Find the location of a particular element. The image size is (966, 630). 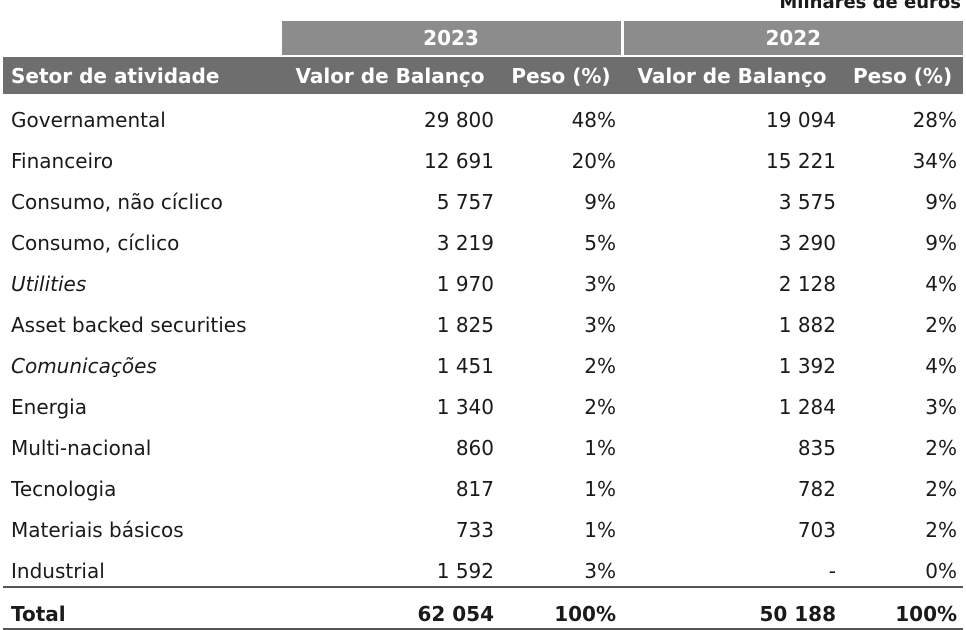

col-header-value-2023: Valor de Balanço is located at coordinates (390, 74).